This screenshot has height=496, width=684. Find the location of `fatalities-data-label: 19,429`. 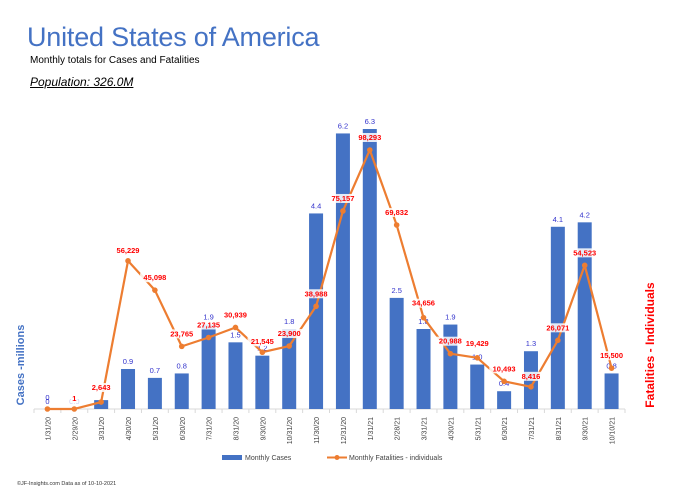

fatalities-data-label: 19,429 is located at coordinates (477, 343).